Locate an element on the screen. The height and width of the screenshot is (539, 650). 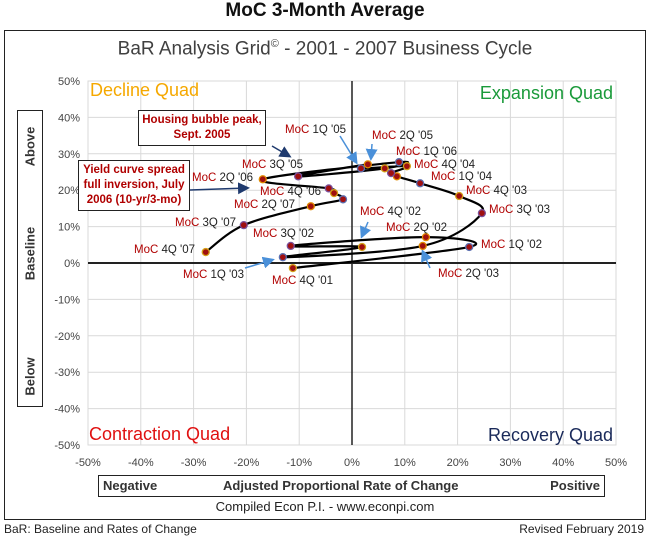
point-label-quarter: 2Q '06 is located at coordinates (236, 178).